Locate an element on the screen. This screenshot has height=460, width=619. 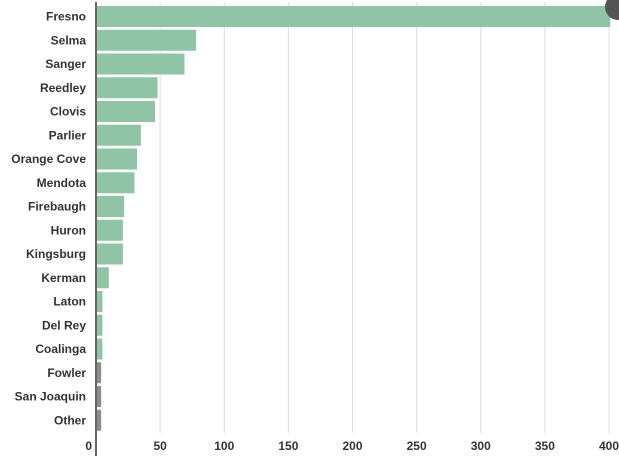
x-tick-label: 250 is located at coordinates (417, 446).